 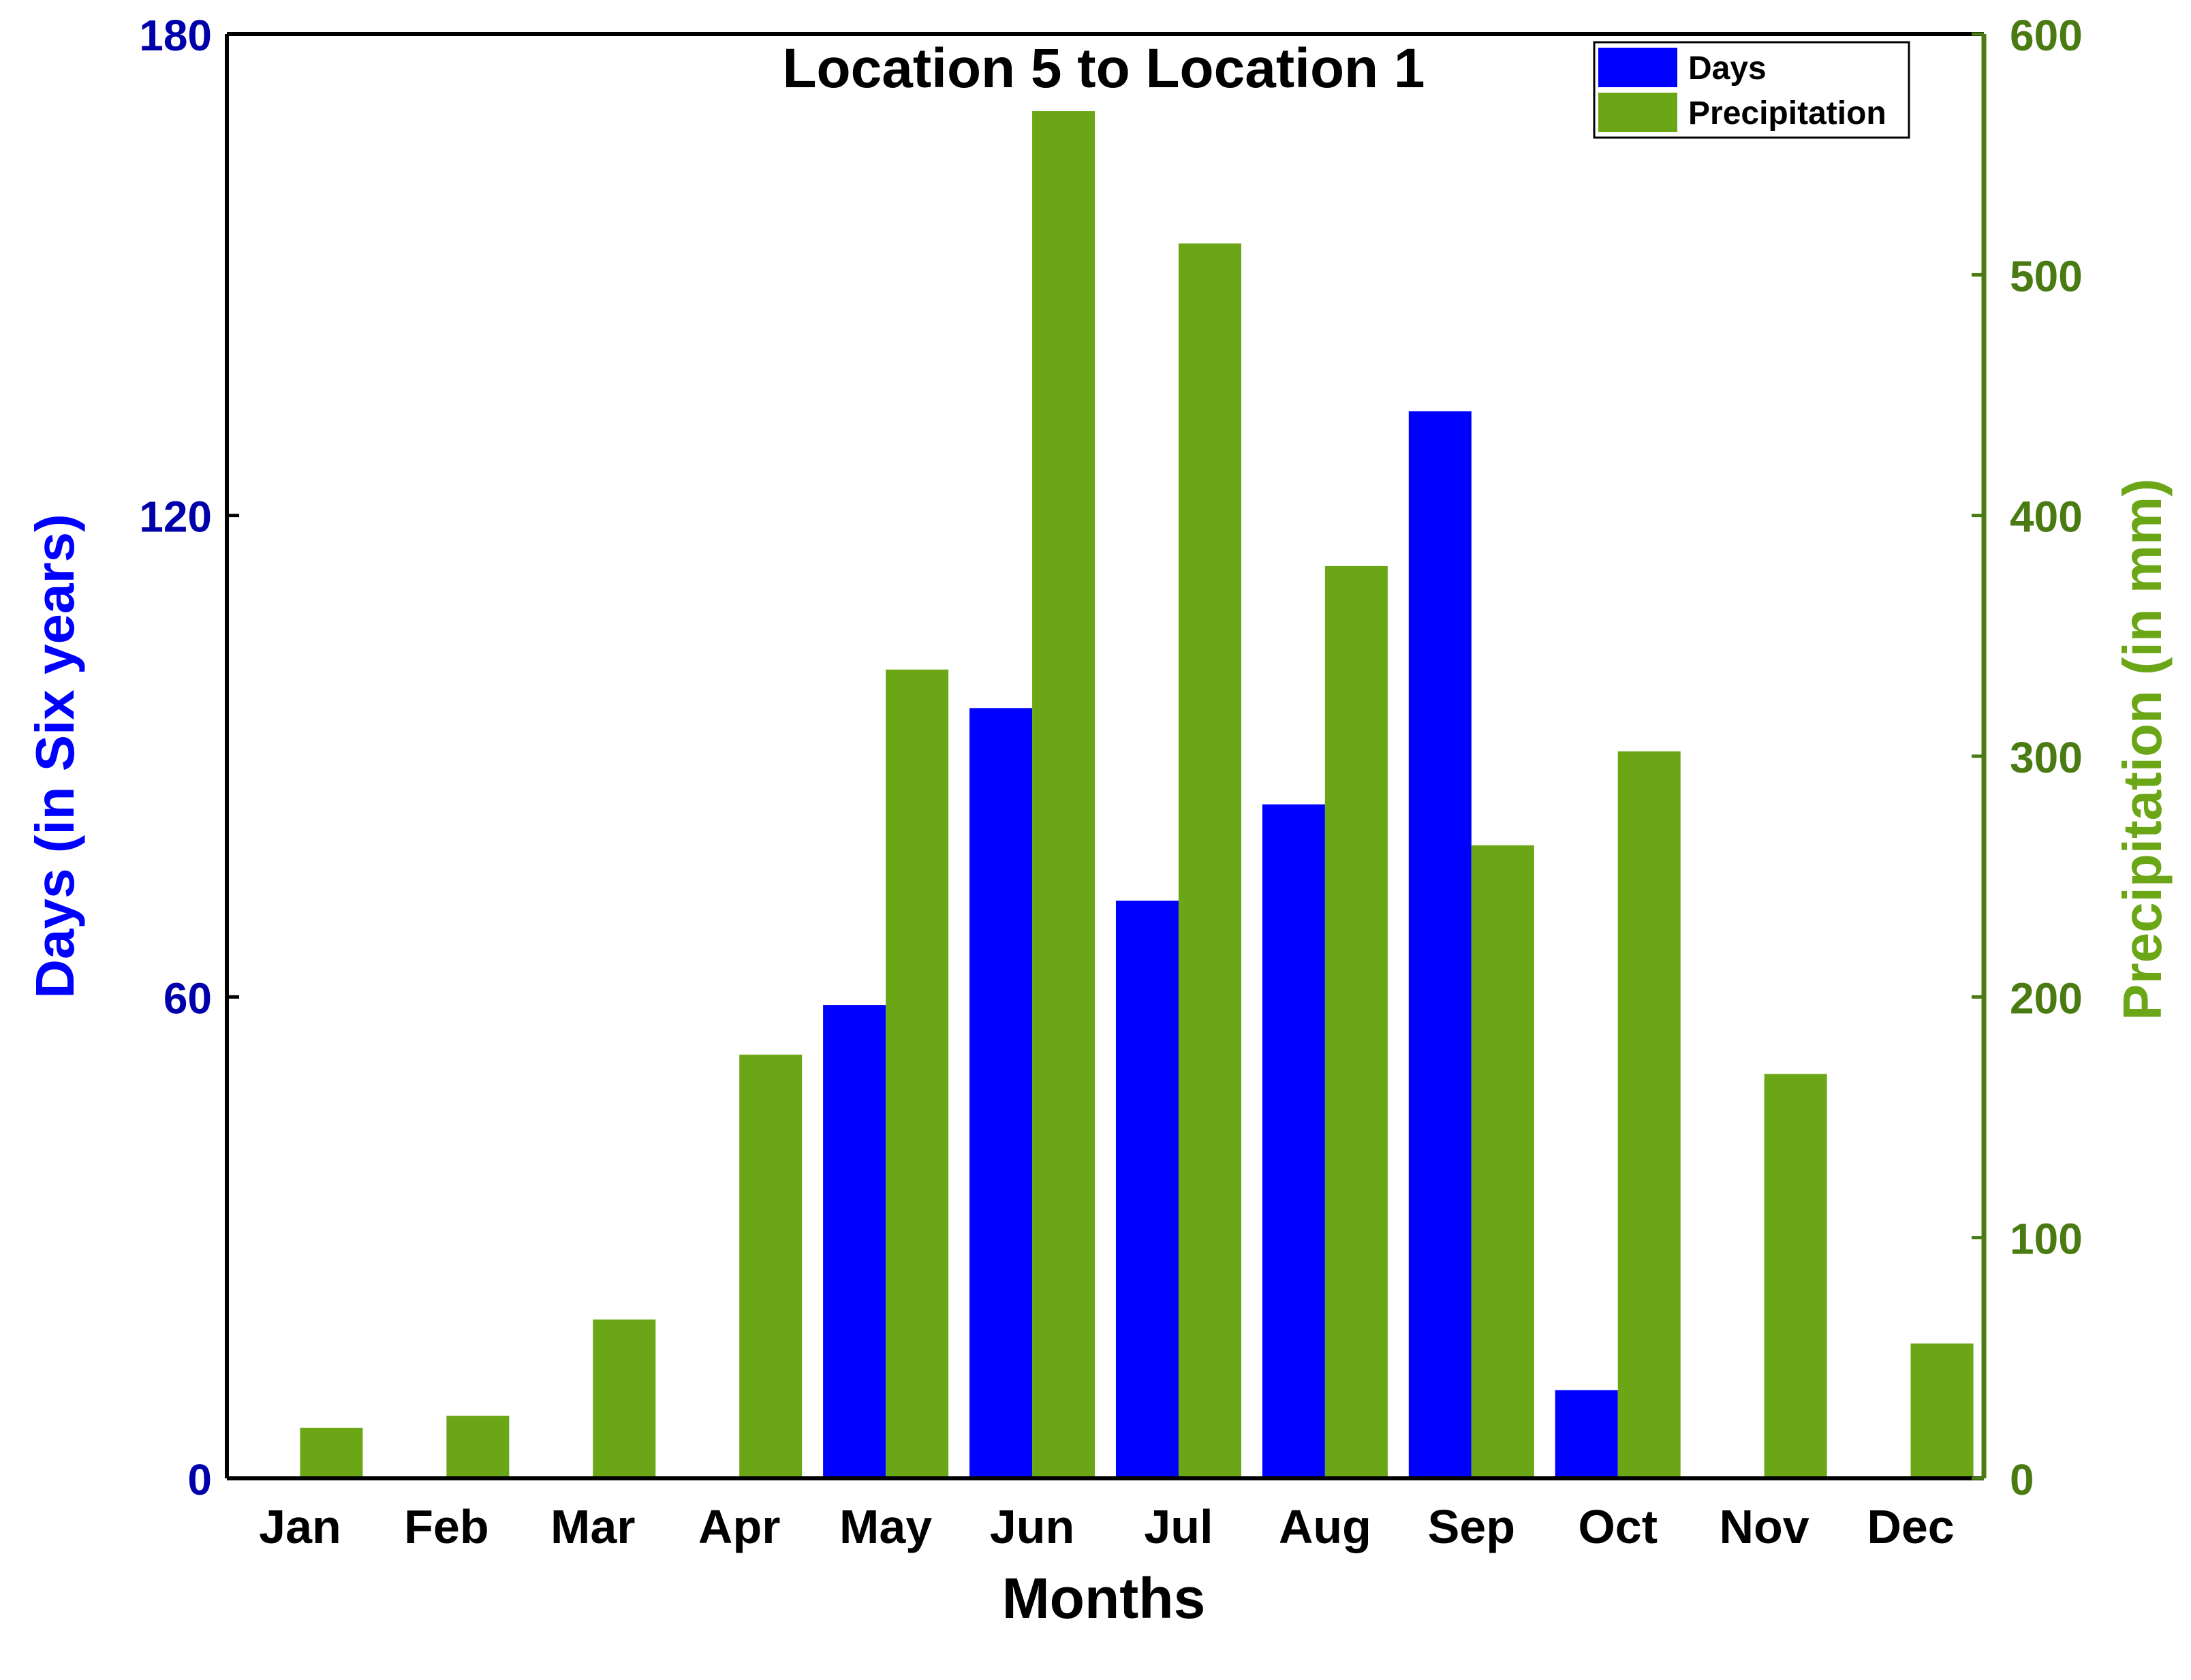 What do you see at coordinates (1178, 1526) in the screenshot?
I see `x-tick-label-jul: Jul` at bounding box center [1178, 1526].